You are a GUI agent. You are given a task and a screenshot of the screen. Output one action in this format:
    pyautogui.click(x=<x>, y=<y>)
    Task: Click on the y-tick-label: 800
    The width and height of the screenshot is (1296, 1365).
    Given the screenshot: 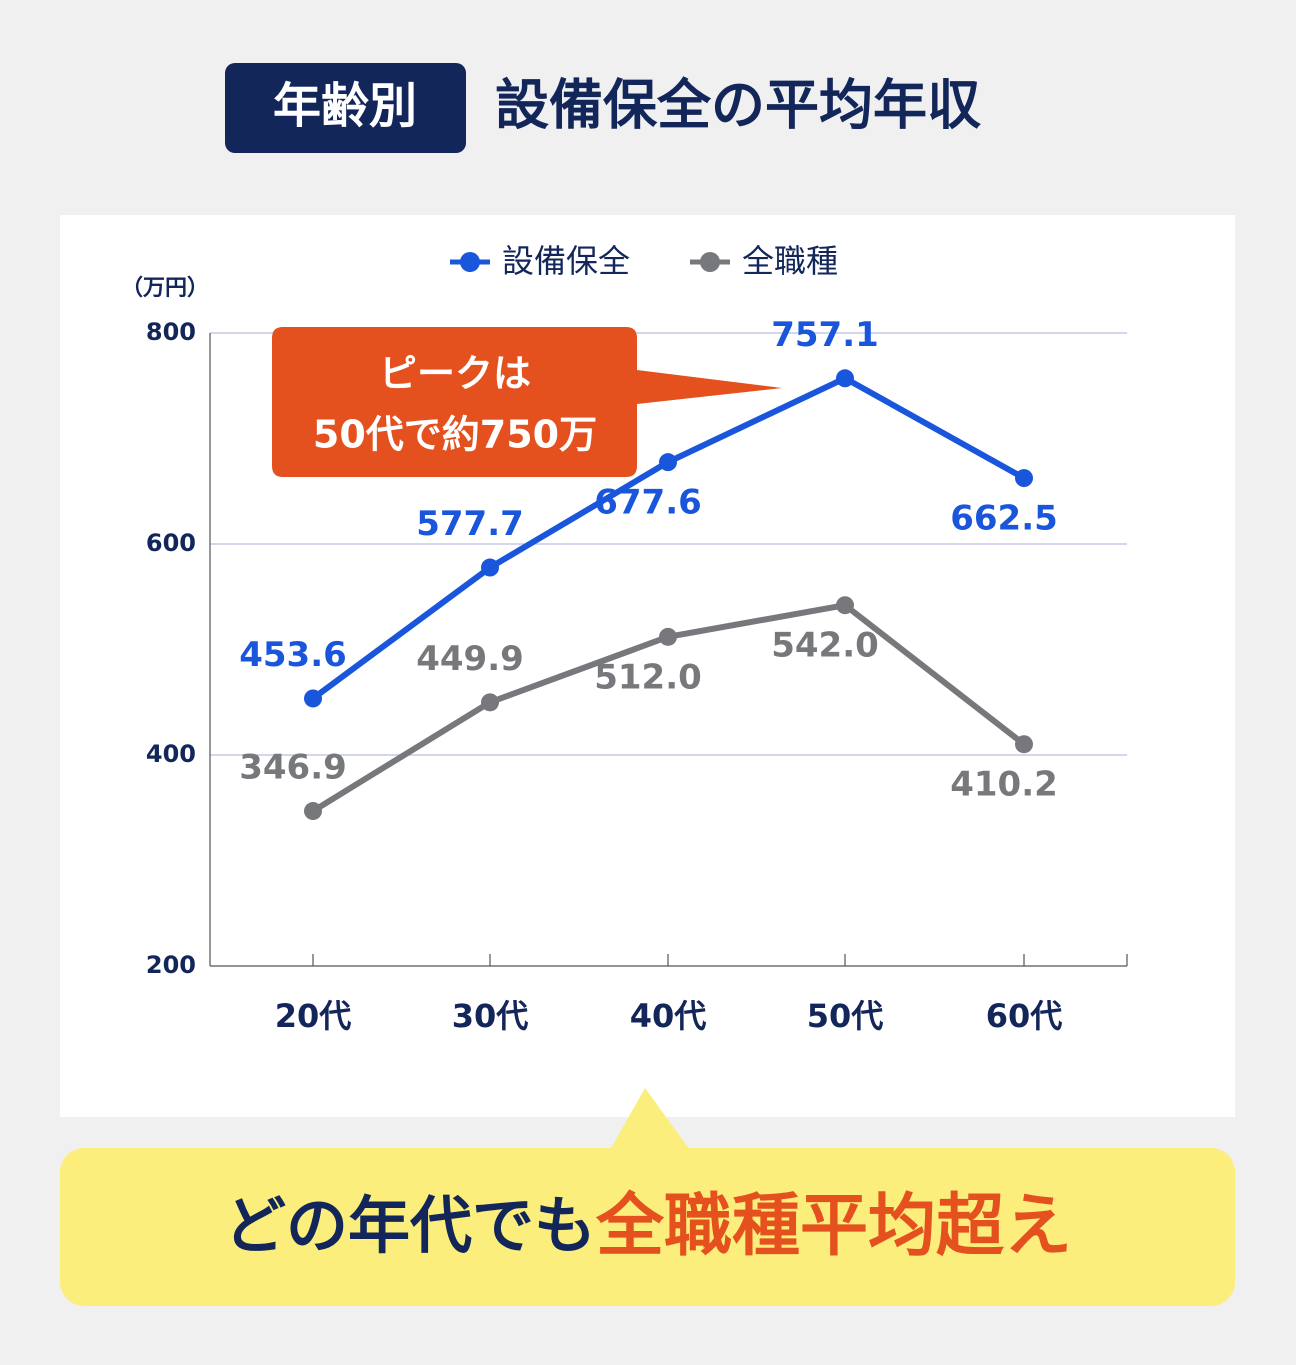 What is the action you would take?
    pyautogui.click(x=171, y=332)
    